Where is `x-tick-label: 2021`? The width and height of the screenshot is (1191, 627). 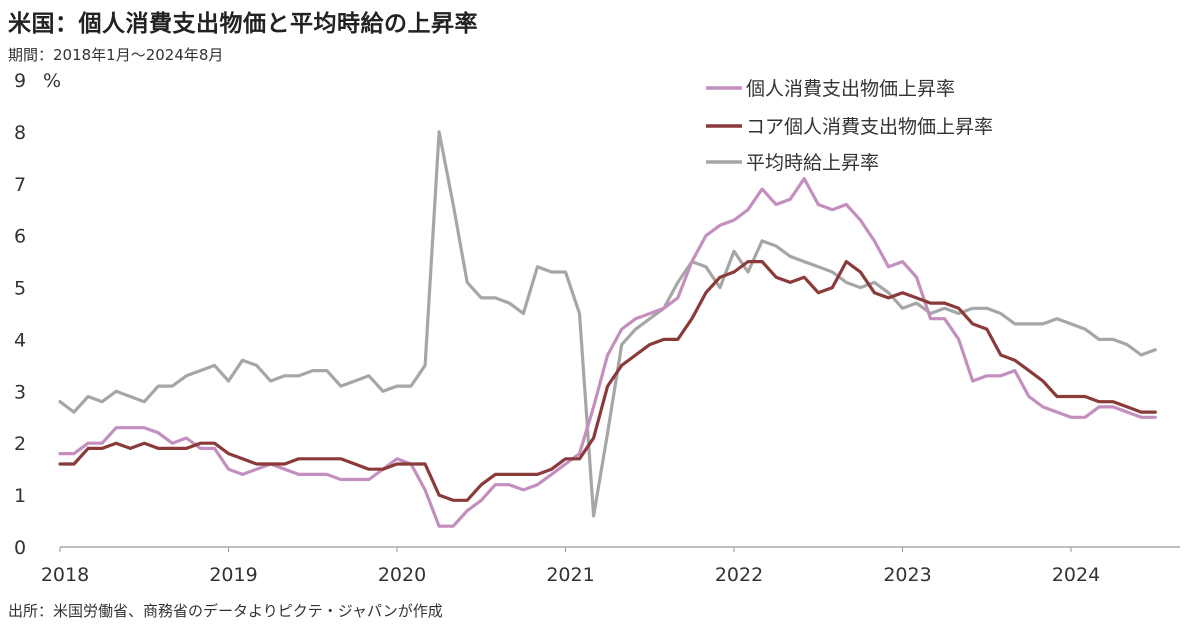
x-tick-label: 2021 is located at coordinates (570, 575).